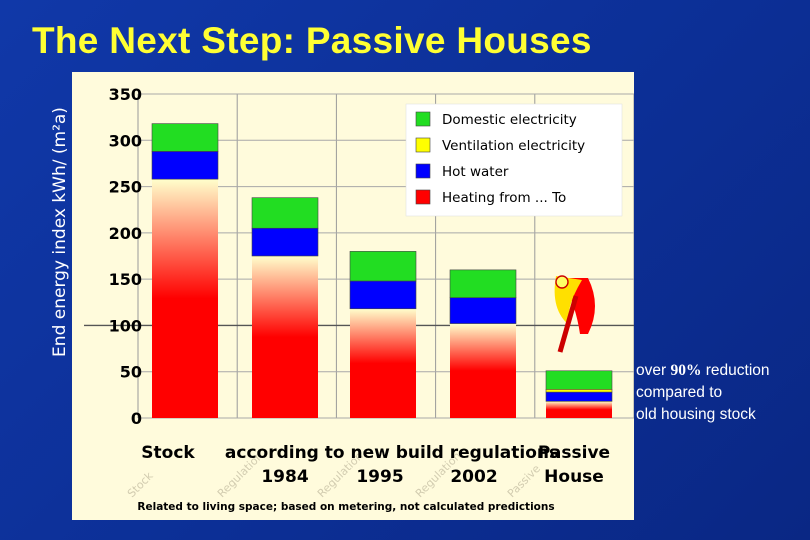  I want to click on logo-stroke, so click(568, 324).